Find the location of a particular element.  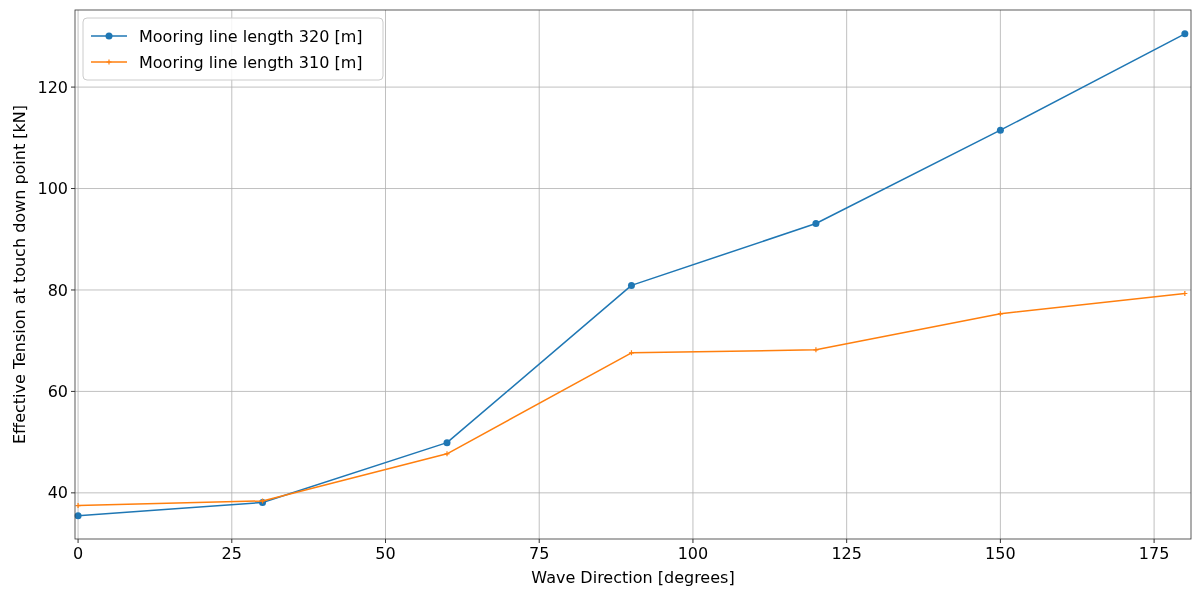

x-axis-title: Wave Direction [degrees] is located at coordinates (633, 577).